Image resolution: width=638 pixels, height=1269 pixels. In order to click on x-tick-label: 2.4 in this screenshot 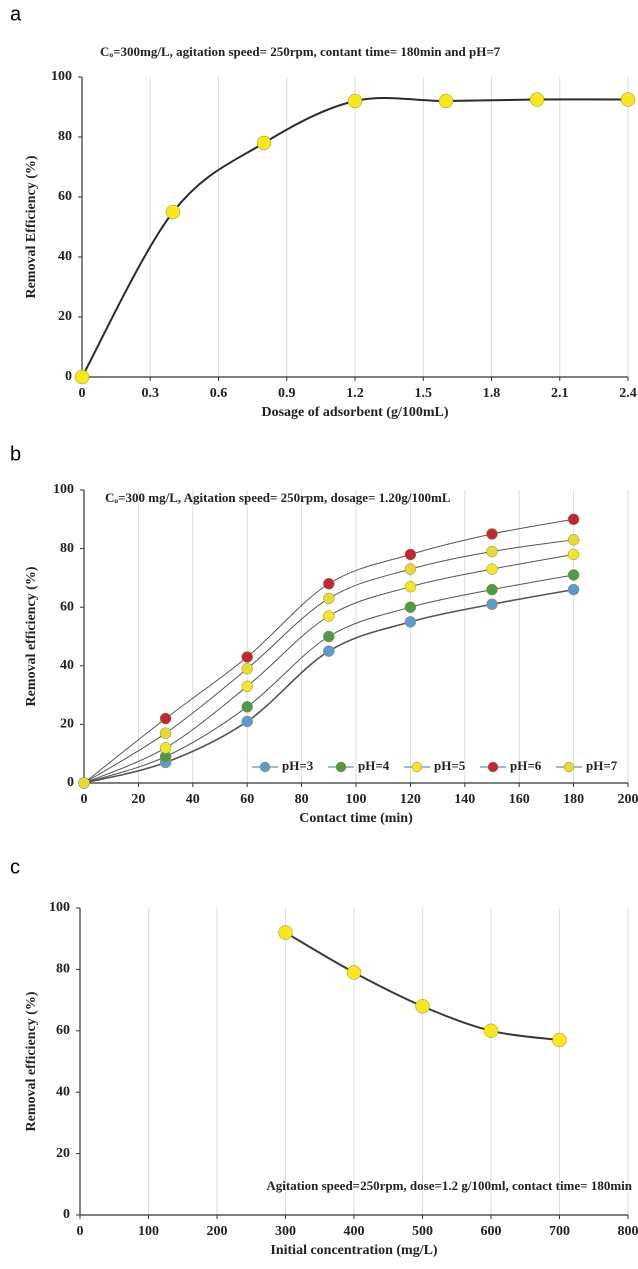, I will do `click(628, 393)`.